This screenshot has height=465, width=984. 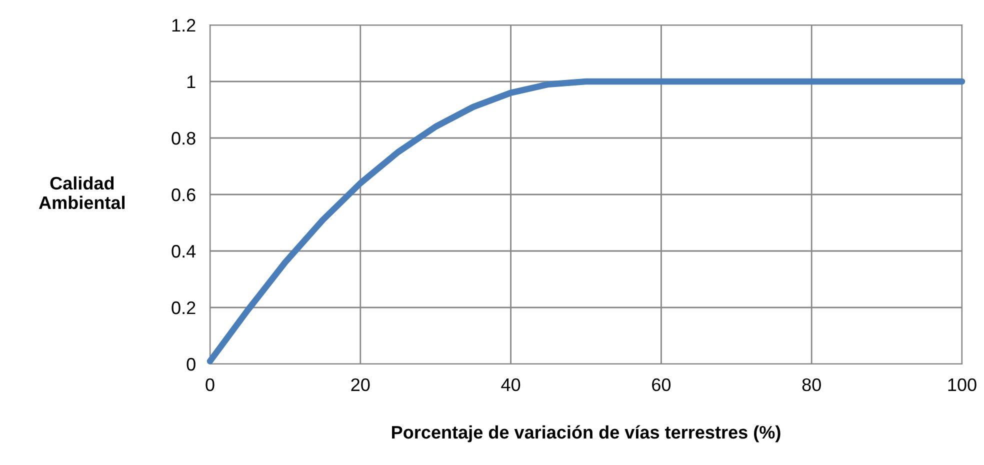 What do you see at coordinates (586, 433) in the screenshot?
I see `x-axis-title: Porcentaje de variación de vías terrestres (%)` at bounding box center [586, 433].